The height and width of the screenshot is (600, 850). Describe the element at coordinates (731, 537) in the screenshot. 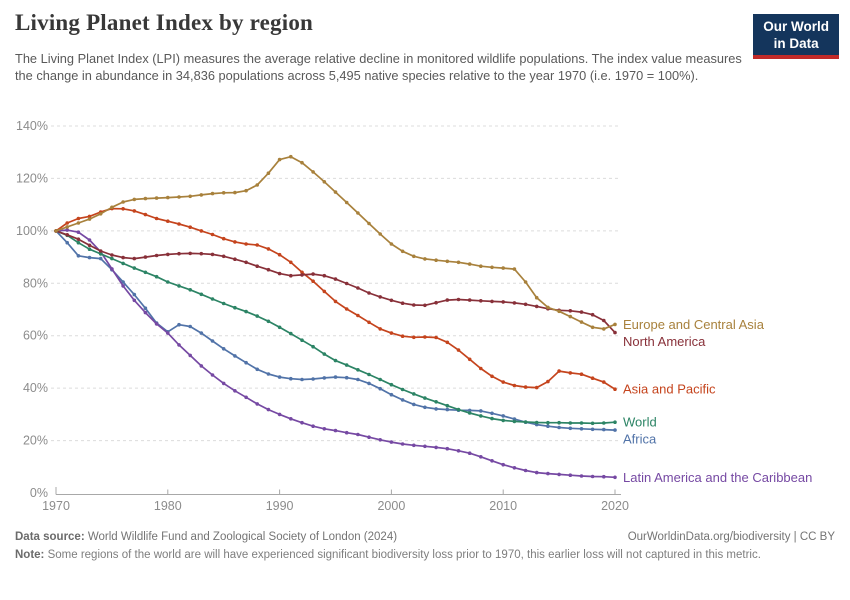

I see `owid-credit-link: OurWorldinData.org/biodiversity | CC BY` at that location.